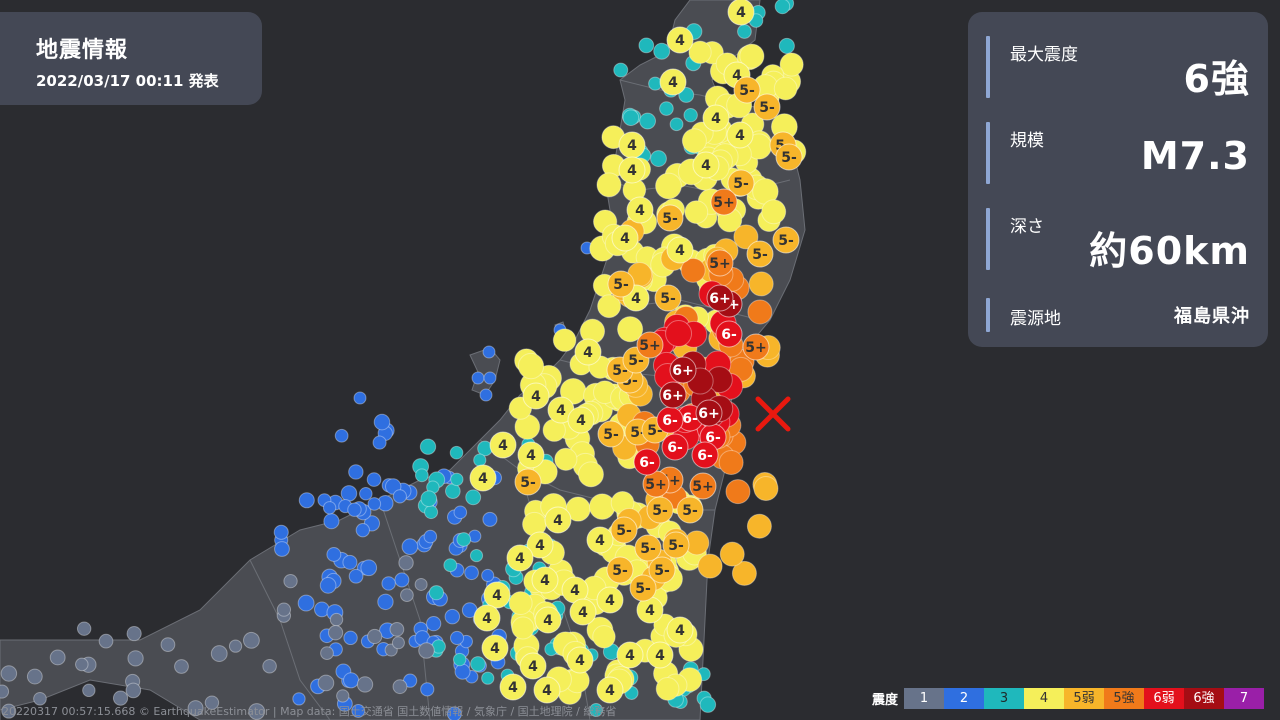  Describe the element at coordinates (988, 239) in the screenshot. I see `row-accent-bar` at that location.